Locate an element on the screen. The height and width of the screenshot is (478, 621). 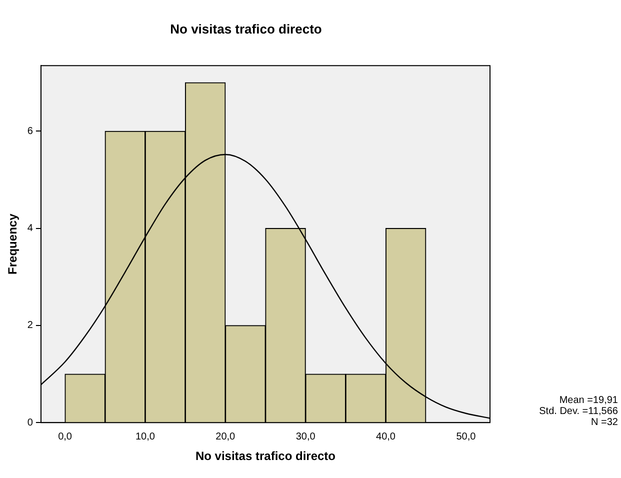
y-tick-label: 6 is located at coordinates (30, 131).